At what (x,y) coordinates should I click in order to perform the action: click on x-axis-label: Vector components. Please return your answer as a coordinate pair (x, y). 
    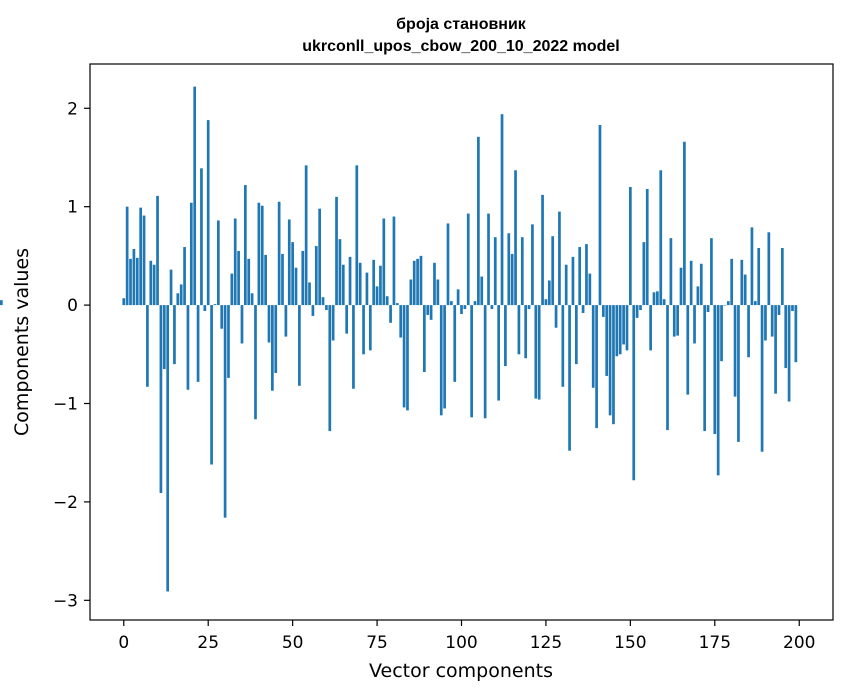
    Looking at the image, I should click on (461, 671).